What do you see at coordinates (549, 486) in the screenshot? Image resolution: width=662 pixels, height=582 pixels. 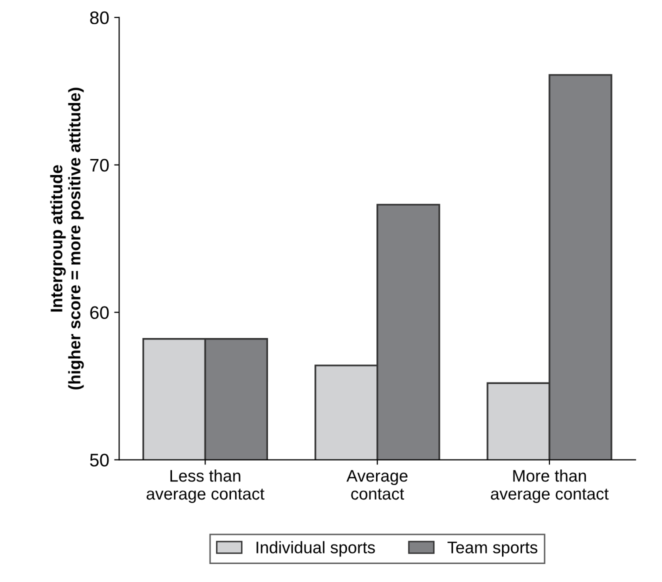 I see `x-tick-label: More than average contact` at bounding box center [549, 486].